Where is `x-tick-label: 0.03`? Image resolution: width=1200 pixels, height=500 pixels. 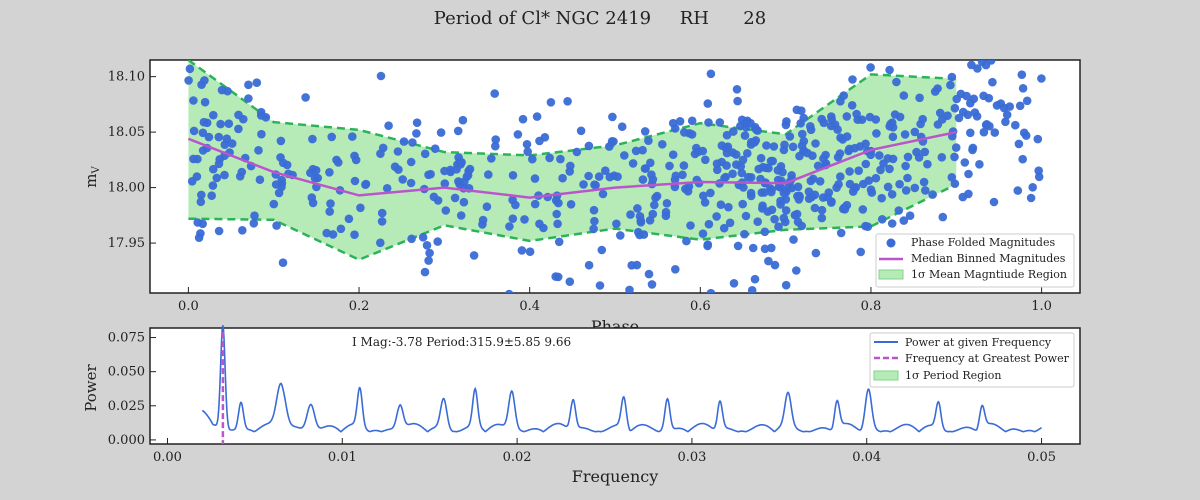 x-tick-label: 0.03 is located at coordinates (691, 457).